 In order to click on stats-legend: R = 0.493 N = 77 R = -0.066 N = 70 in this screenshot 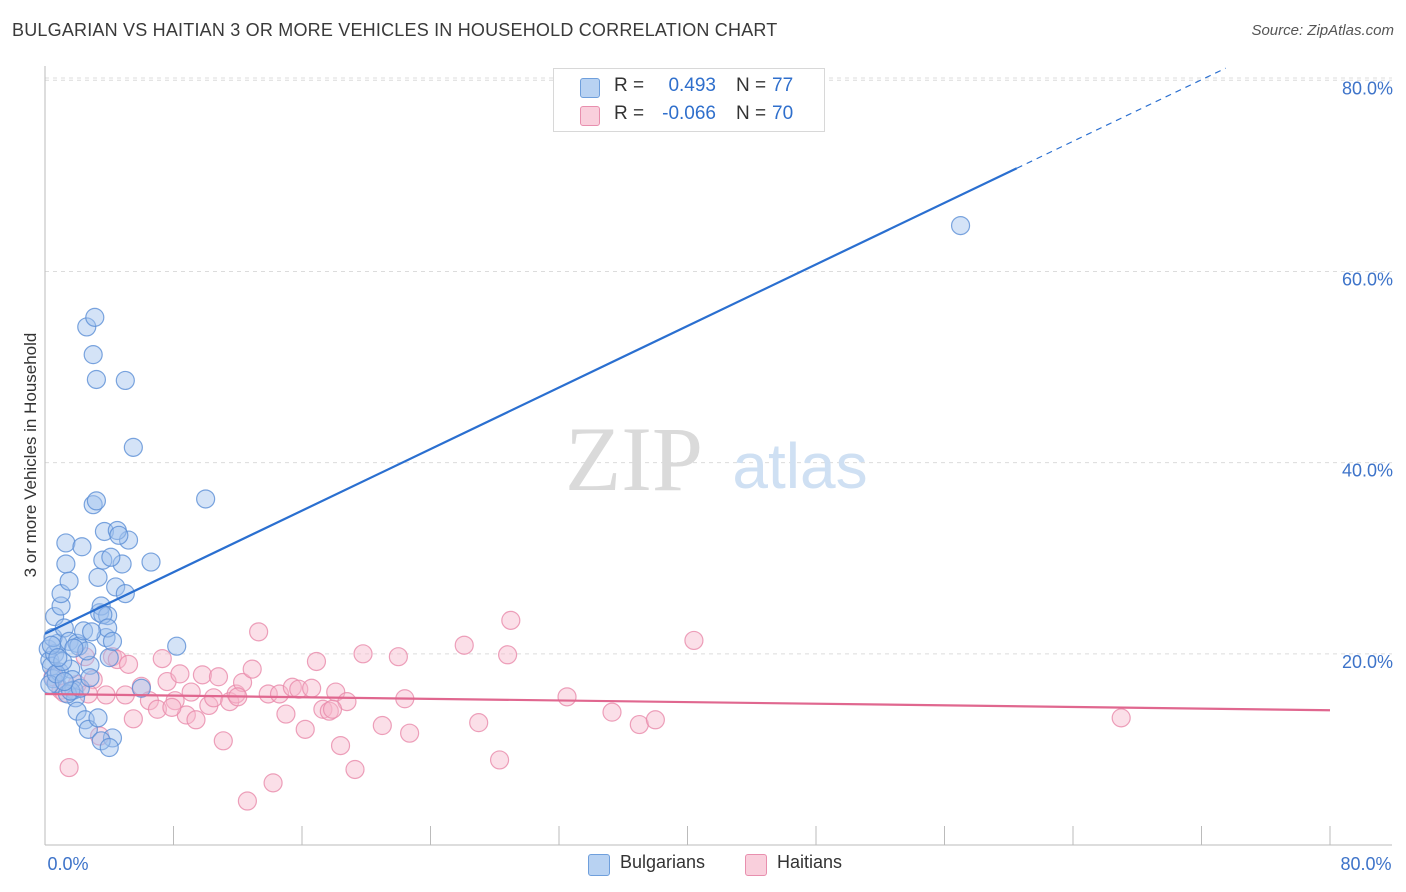, I will do `click(689, 100)`.